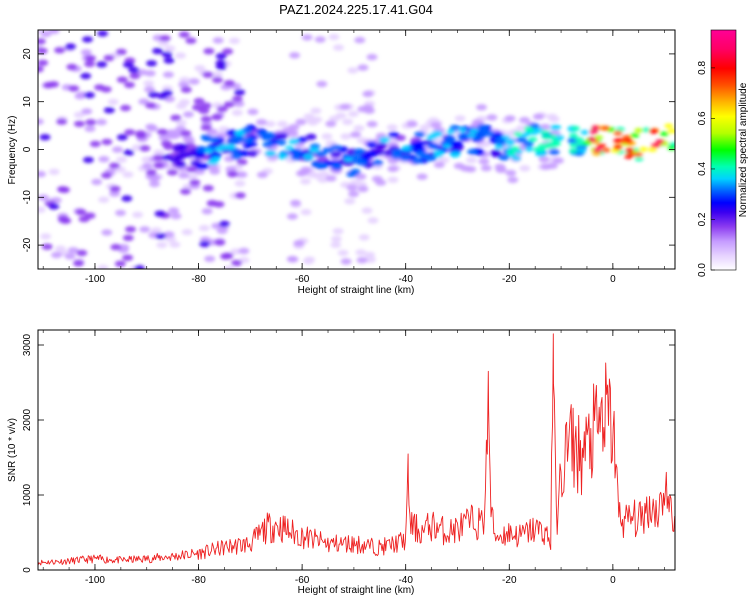 This screenshot has height=600, width=750. I want to click on spectrogram-ytick-label: 20, so click(27, 54).